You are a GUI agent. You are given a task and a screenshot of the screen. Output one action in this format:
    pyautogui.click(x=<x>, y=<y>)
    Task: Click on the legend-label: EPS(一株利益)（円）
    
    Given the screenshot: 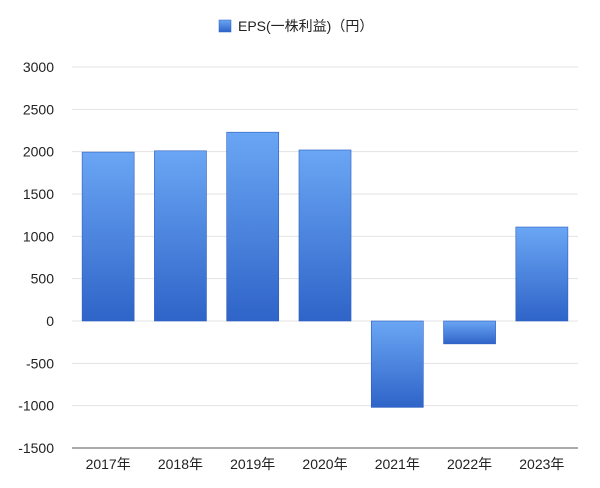 What is the action you would take?
    pyautogui.click(x=305, y=26)
    